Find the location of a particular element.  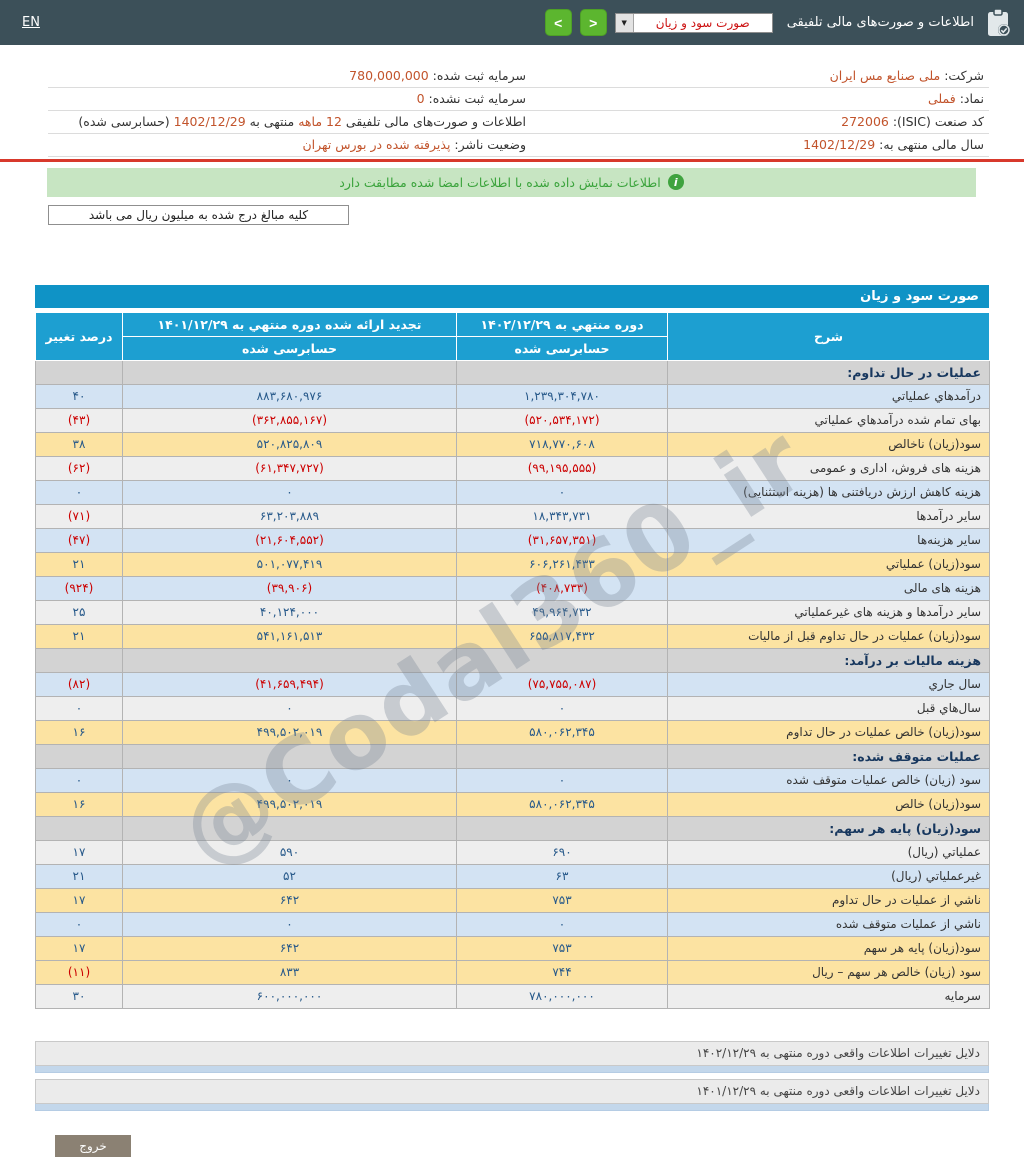

cell-description: ناشي از عمليات متوقف شده is located at coordinates (828, 924).